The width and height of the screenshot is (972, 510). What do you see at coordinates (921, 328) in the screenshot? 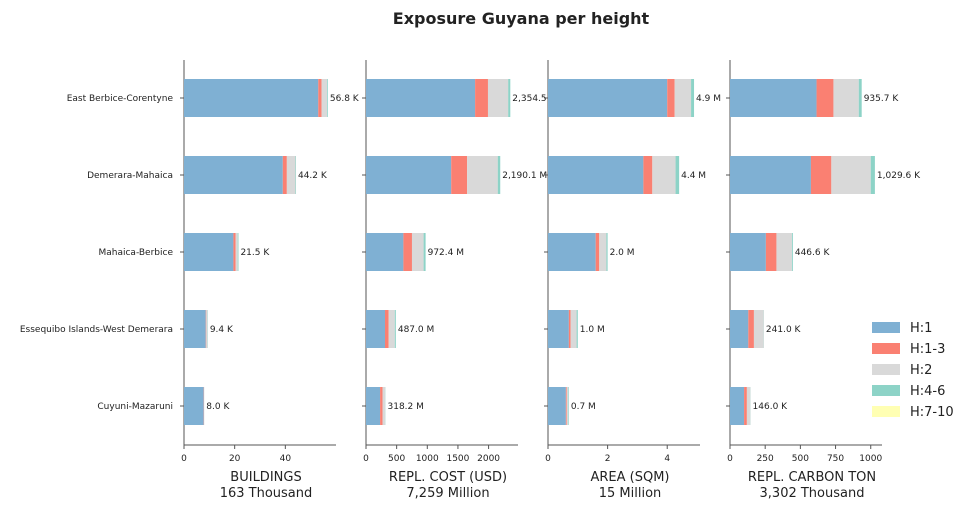
I see `legend-label: H:1` at bounding box center [921, 328].